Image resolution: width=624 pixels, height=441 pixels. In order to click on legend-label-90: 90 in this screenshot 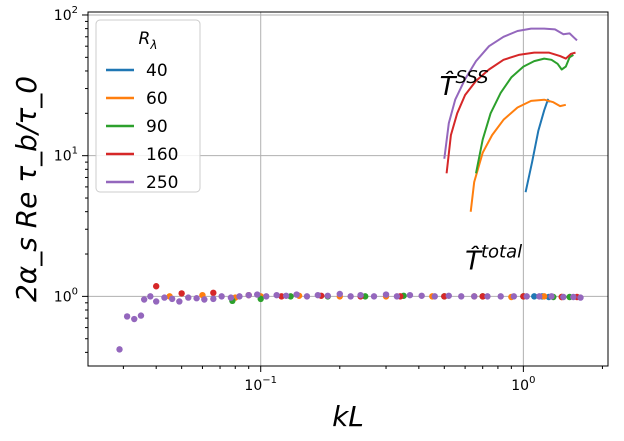, I will do `click(157, 127)`.